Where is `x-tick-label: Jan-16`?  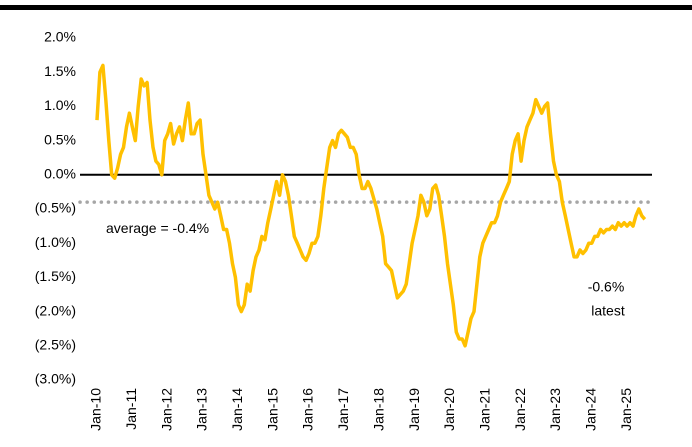
x-tick-label: Jan-16 is located at coordinates (308, 409).